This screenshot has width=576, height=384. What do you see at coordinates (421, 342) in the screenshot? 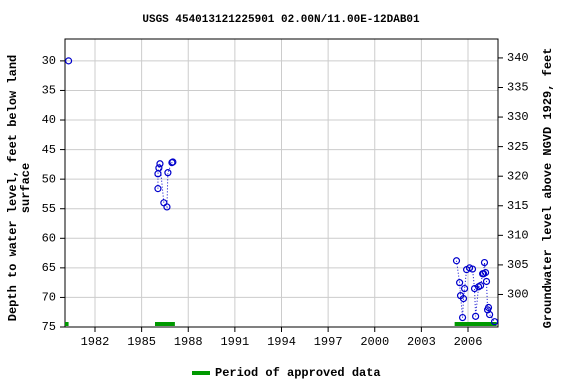
I see `x-tick-label: 2003` at bounding box center [421, 342].